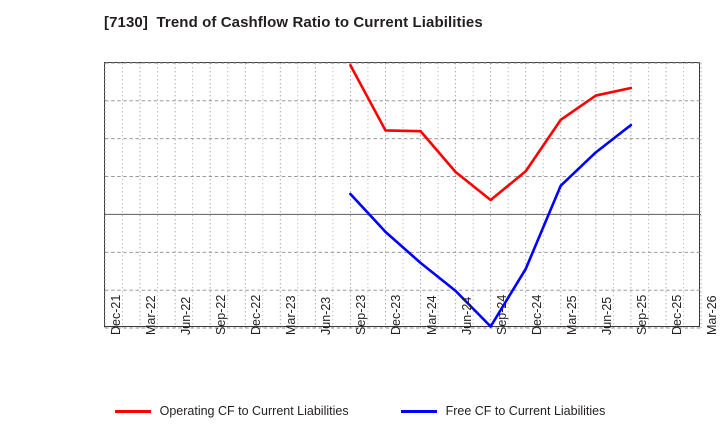 This screenshot has width=720, height=440. What do you see at coordinates (221, 314) in the screenshot?
I see `x-axis-tick-label: Sep-22` at bounding box center [221, 314].